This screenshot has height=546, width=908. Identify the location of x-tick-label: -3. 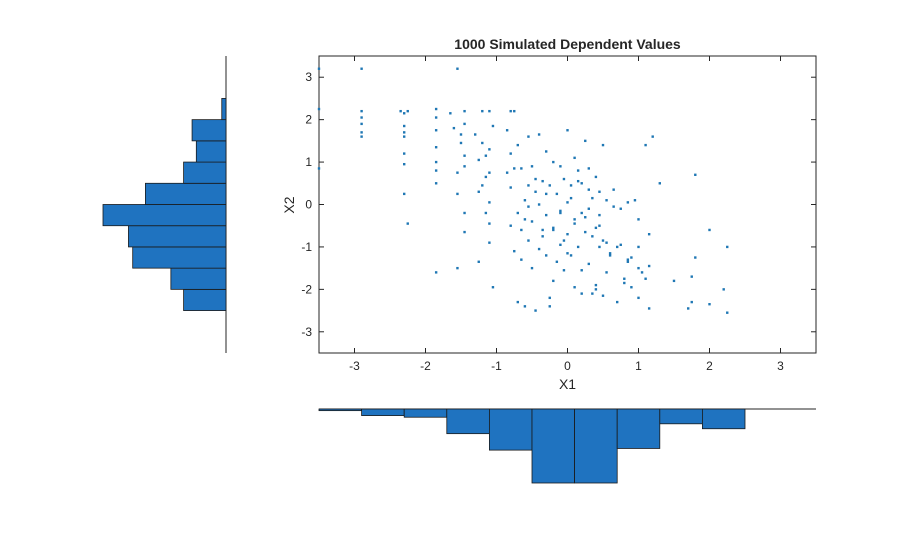
(354, 366).